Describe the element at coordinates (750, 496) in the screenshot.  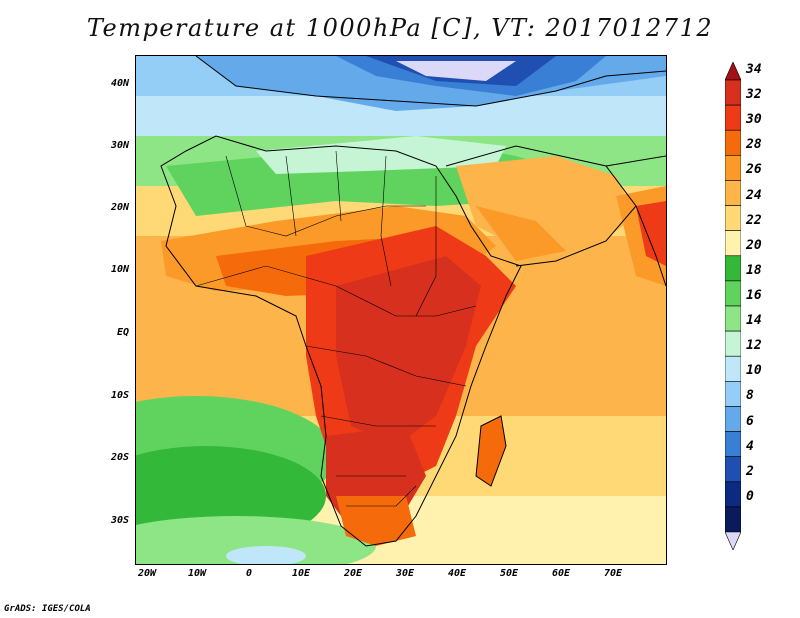
I see `colorbar-label: 0` at that location.